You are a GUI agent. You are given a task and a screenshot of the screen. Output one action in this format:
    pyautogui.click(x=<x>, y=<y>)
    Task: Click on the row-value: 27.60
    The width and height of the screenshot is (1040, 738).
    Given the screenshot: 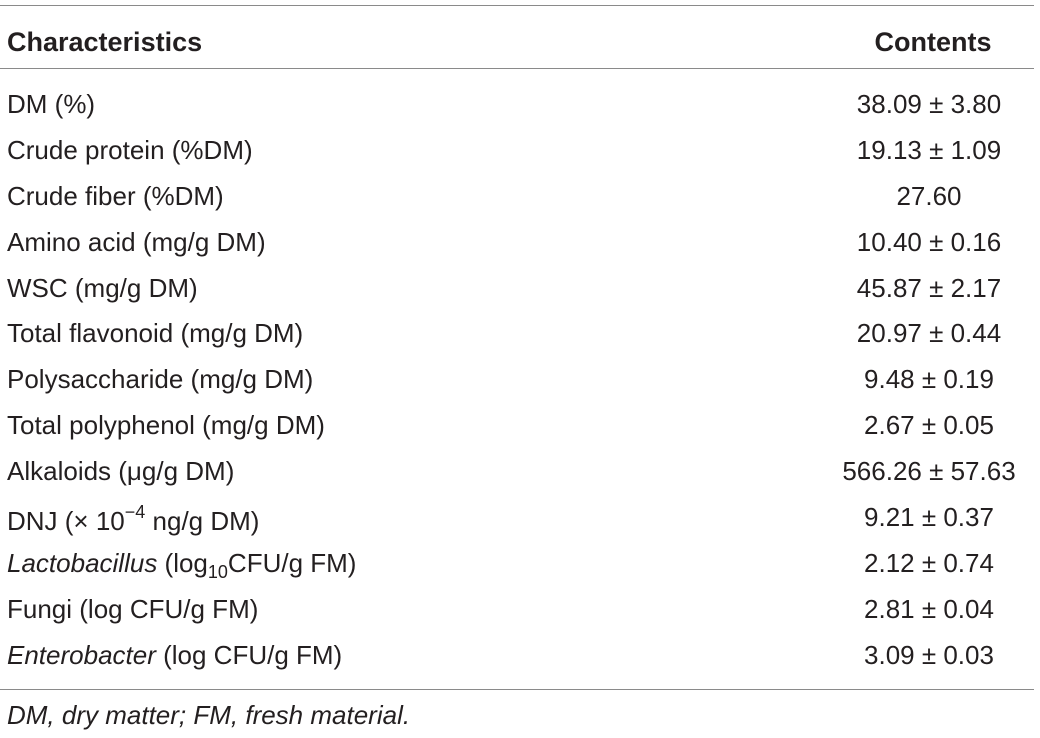 What is the action you would take?
    pyautogui.click(x=929, y=195)
    